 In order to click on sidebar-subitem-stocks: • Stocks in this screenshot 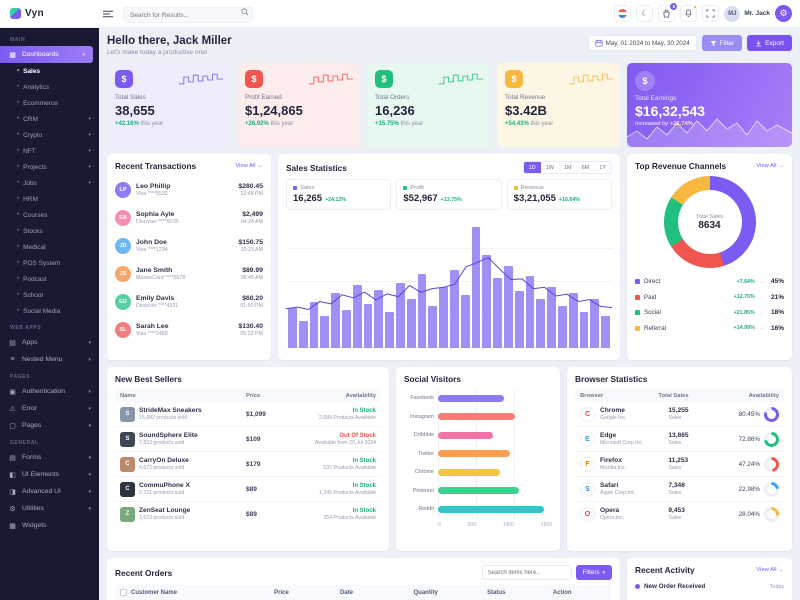, I will do `click(49, 231)`.